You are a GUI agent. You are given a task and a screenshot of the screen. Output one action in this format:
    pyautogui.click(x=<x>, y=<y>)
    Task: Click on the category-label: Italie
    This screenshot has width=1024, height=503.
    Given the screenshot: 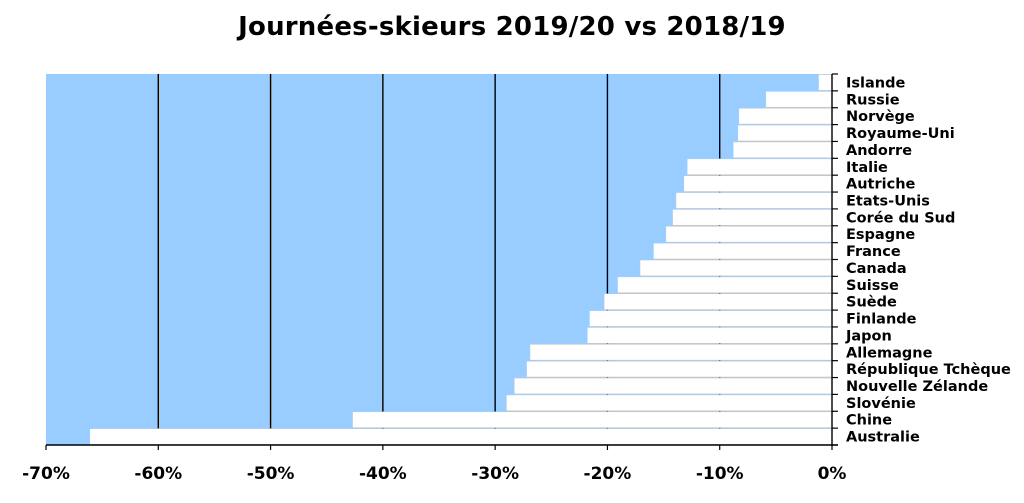 What is the action you would take?
    pyautogui.click(x=867, y=168)
    